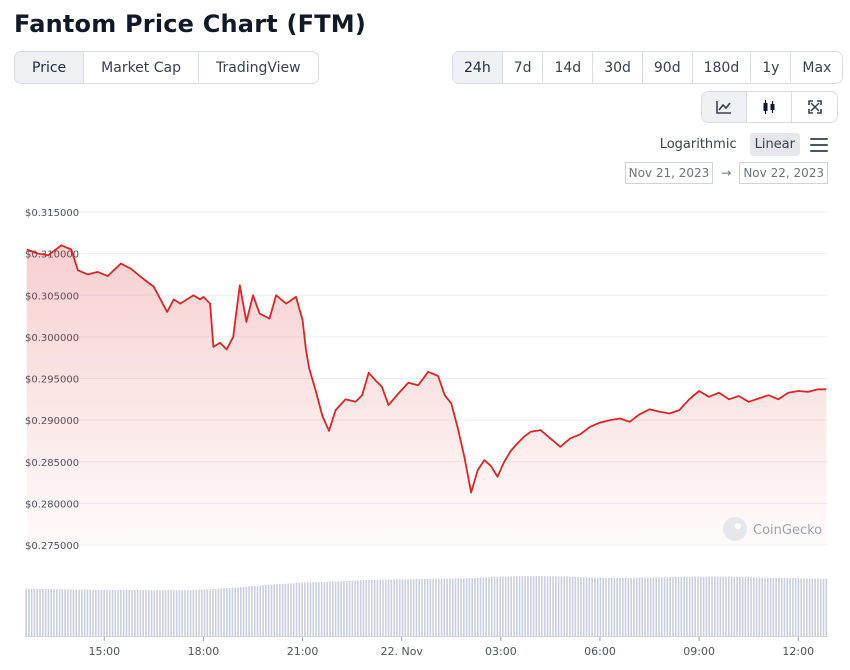 The height and width of the screenshot is (670, 850). I want to click on chart-type-toggle, so click(769, 107).